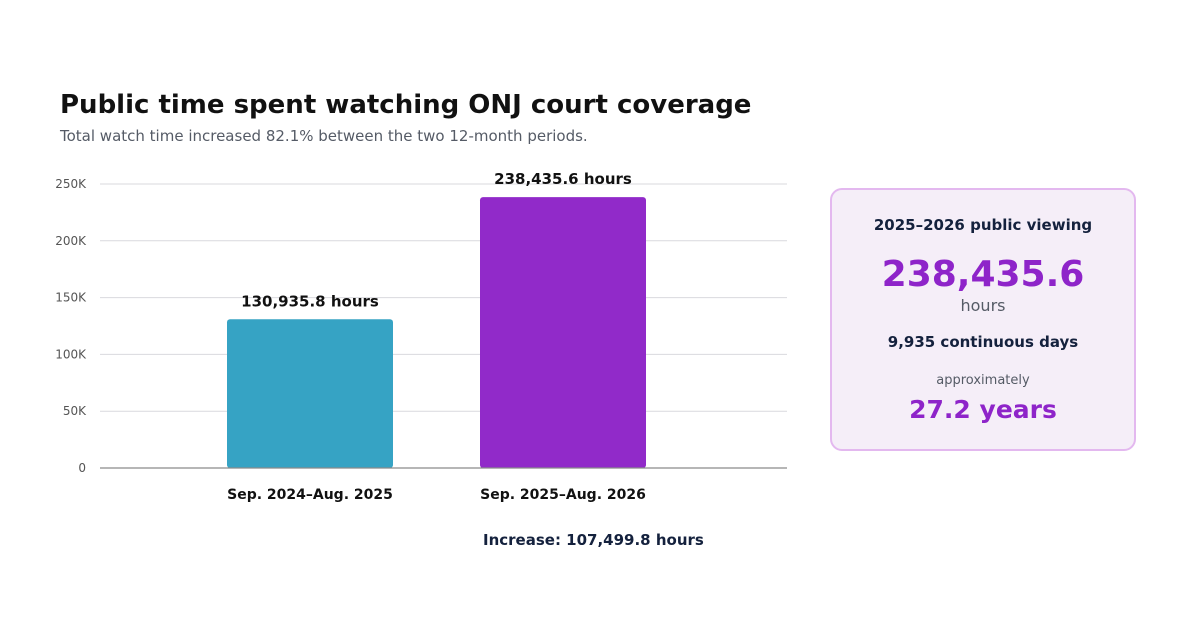 Image resolution: width=1200 pixels, height=630 pixels. What do you see at coordinates (310, 495) in the screenshot?
I see `x-tick-label: Sep. 2024–Aug. 2025` at bounding box center [310, 495].